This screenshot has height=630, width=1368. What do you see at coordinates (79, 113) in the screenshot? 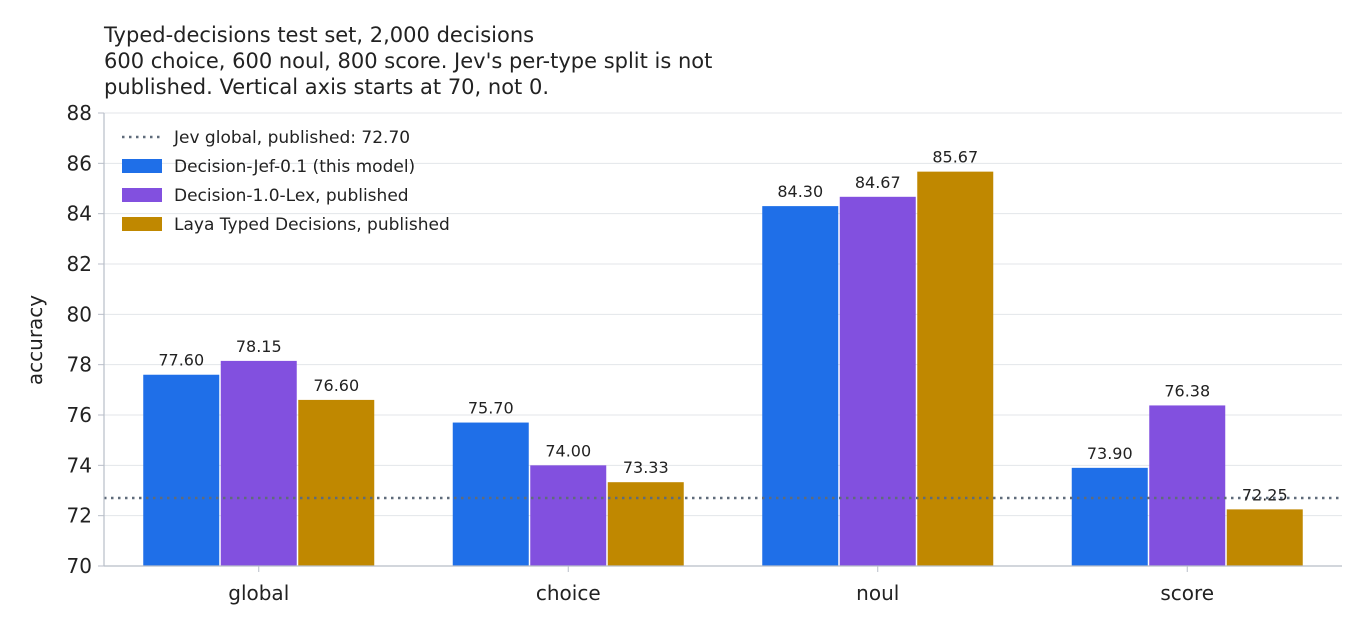
I see `y-tick-label: 88` at bounding box center [79, 113].